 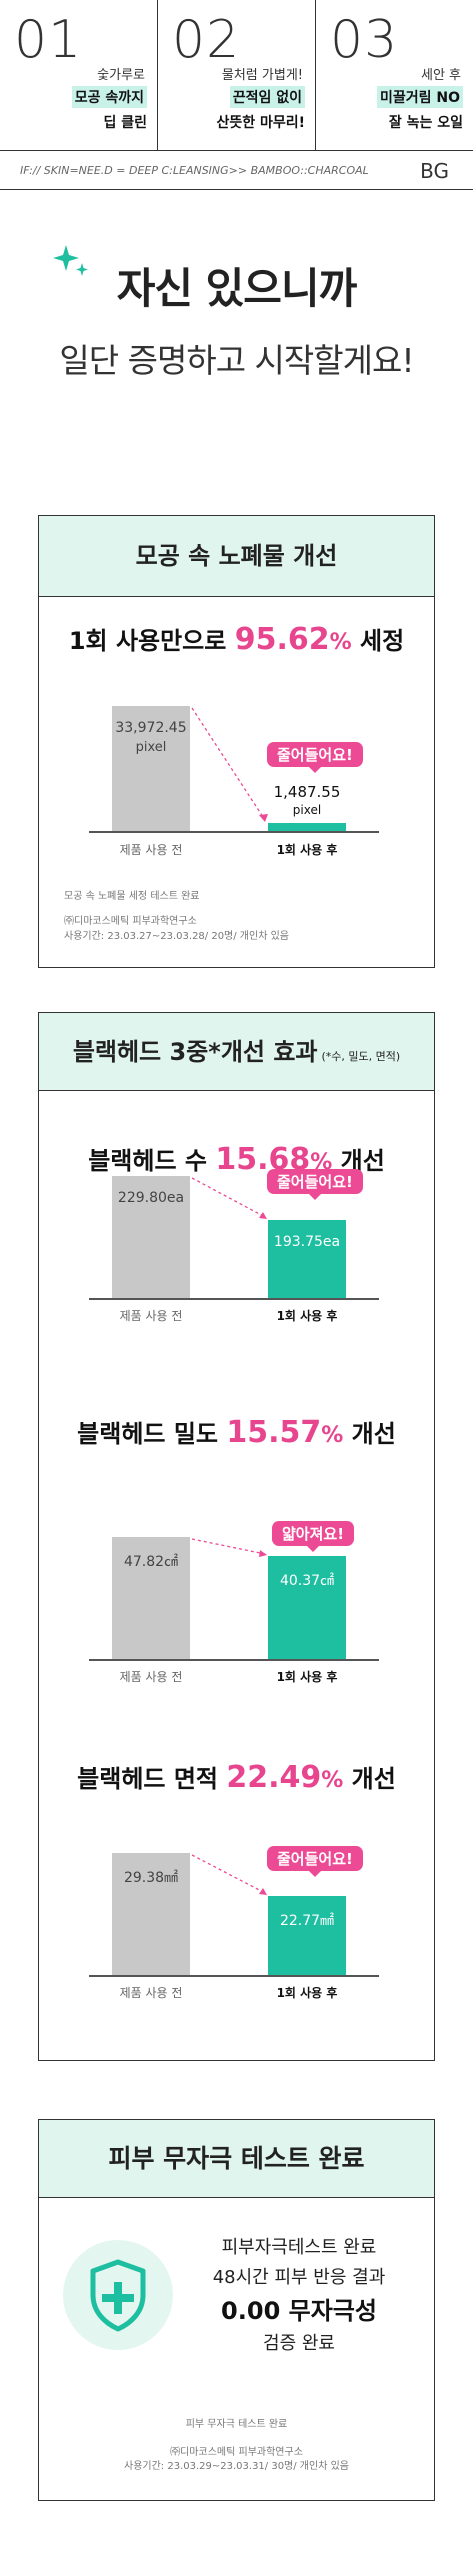 What do you see at coordinates (236, 288) in the screenshot?
I see `hero-title: 자신 있으니까` at bounding box center [236, 288].